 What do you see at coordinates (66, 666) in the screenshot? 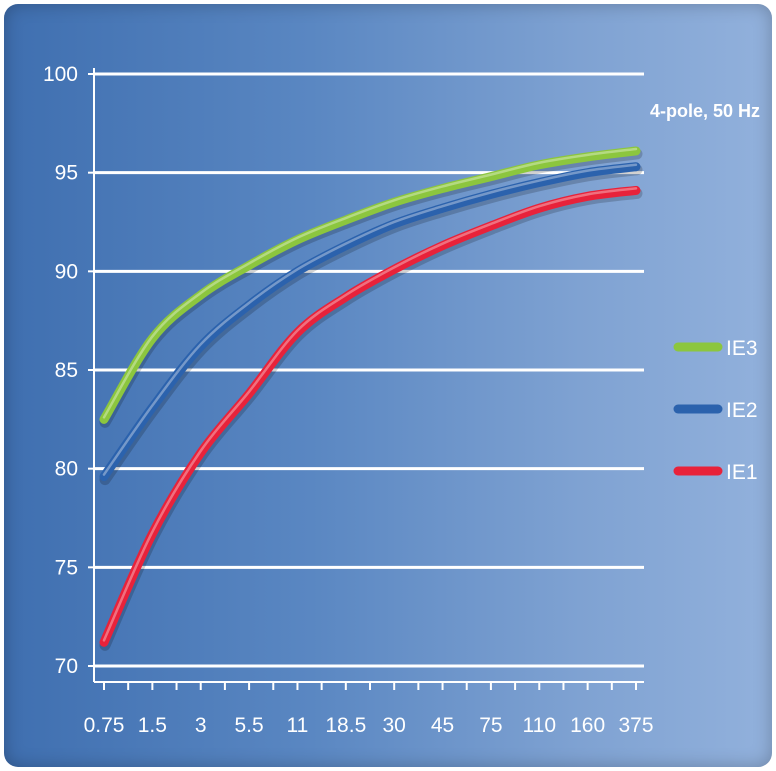
I see `y-tick-label: 70` at bounding box center [66, 666].